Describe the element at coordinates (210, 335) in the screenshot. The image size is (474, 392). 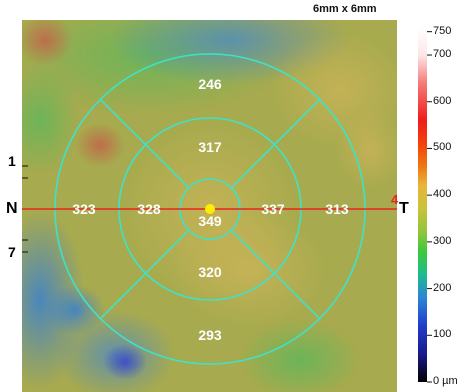
I see `outer-inferior-value: 293` at that location.